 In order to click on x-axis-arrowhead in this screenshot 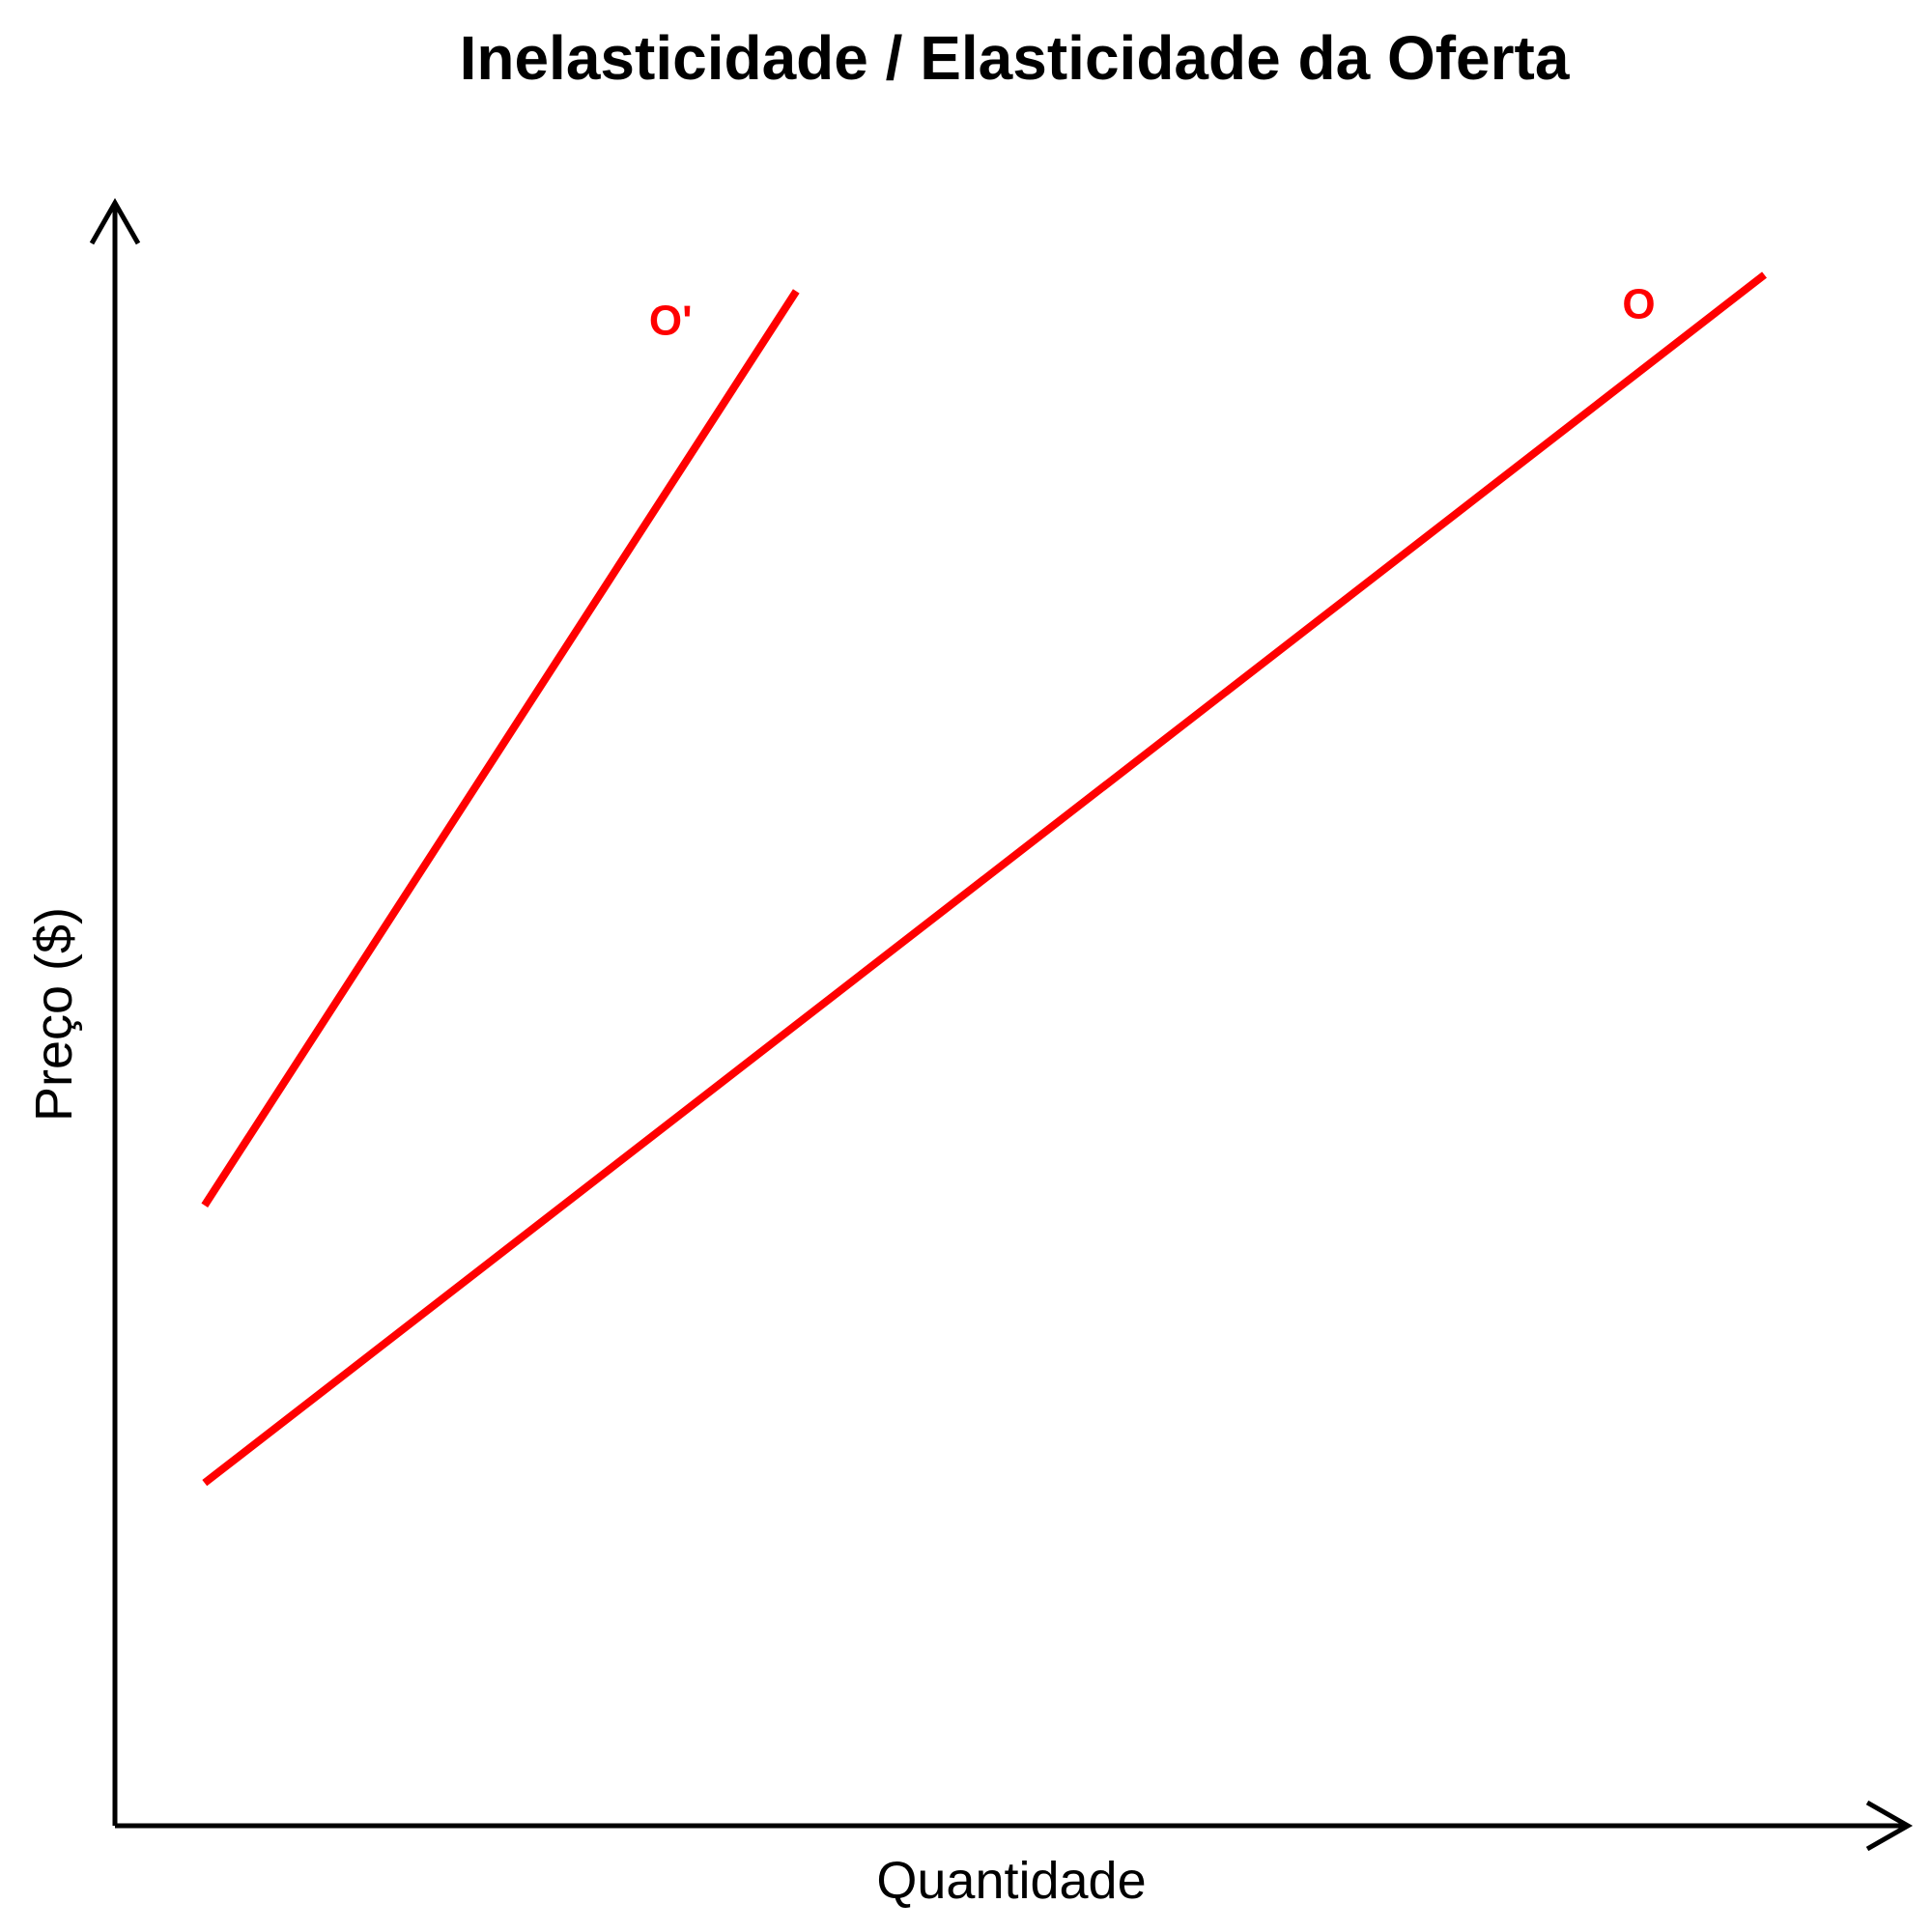, I will do `click(1889, 1826)`.